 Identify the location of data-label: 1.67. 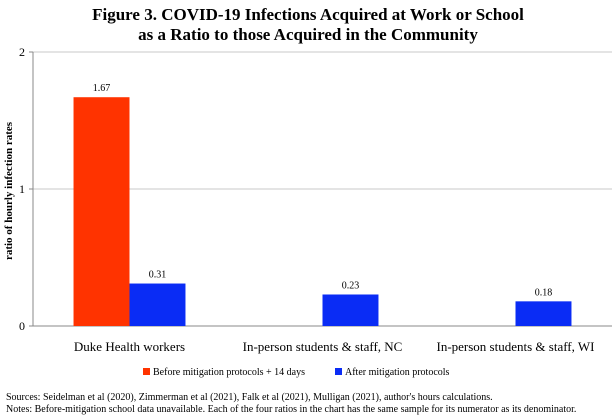
(102, 88).